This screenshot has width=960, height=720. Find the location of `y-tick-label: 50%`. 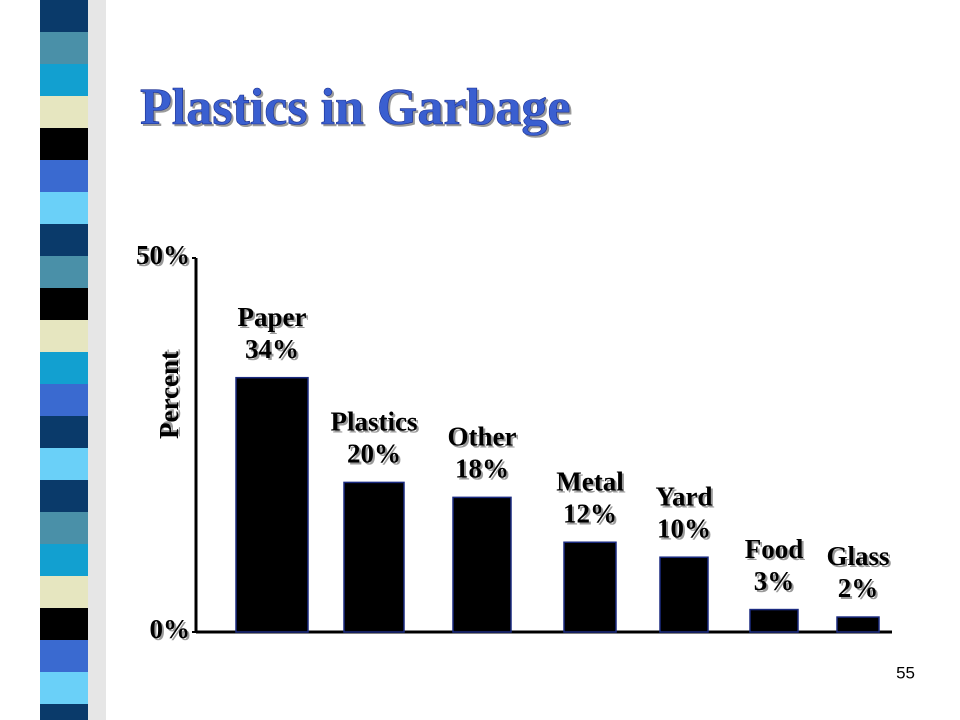

y-tick-label: 50% is located at coordinates (163, 255).